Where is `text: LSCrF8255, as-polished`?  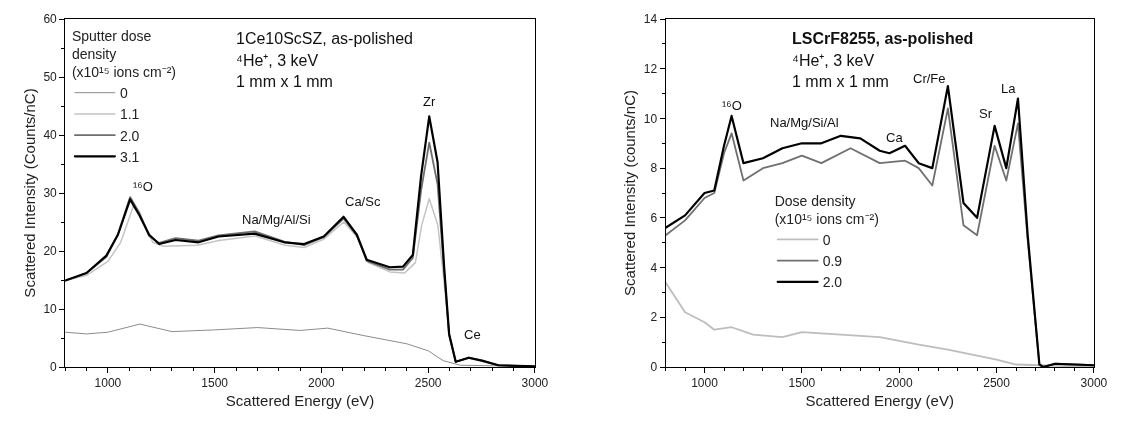 text: LSCrF8255, as-polished is located at coordinates (883, 38).